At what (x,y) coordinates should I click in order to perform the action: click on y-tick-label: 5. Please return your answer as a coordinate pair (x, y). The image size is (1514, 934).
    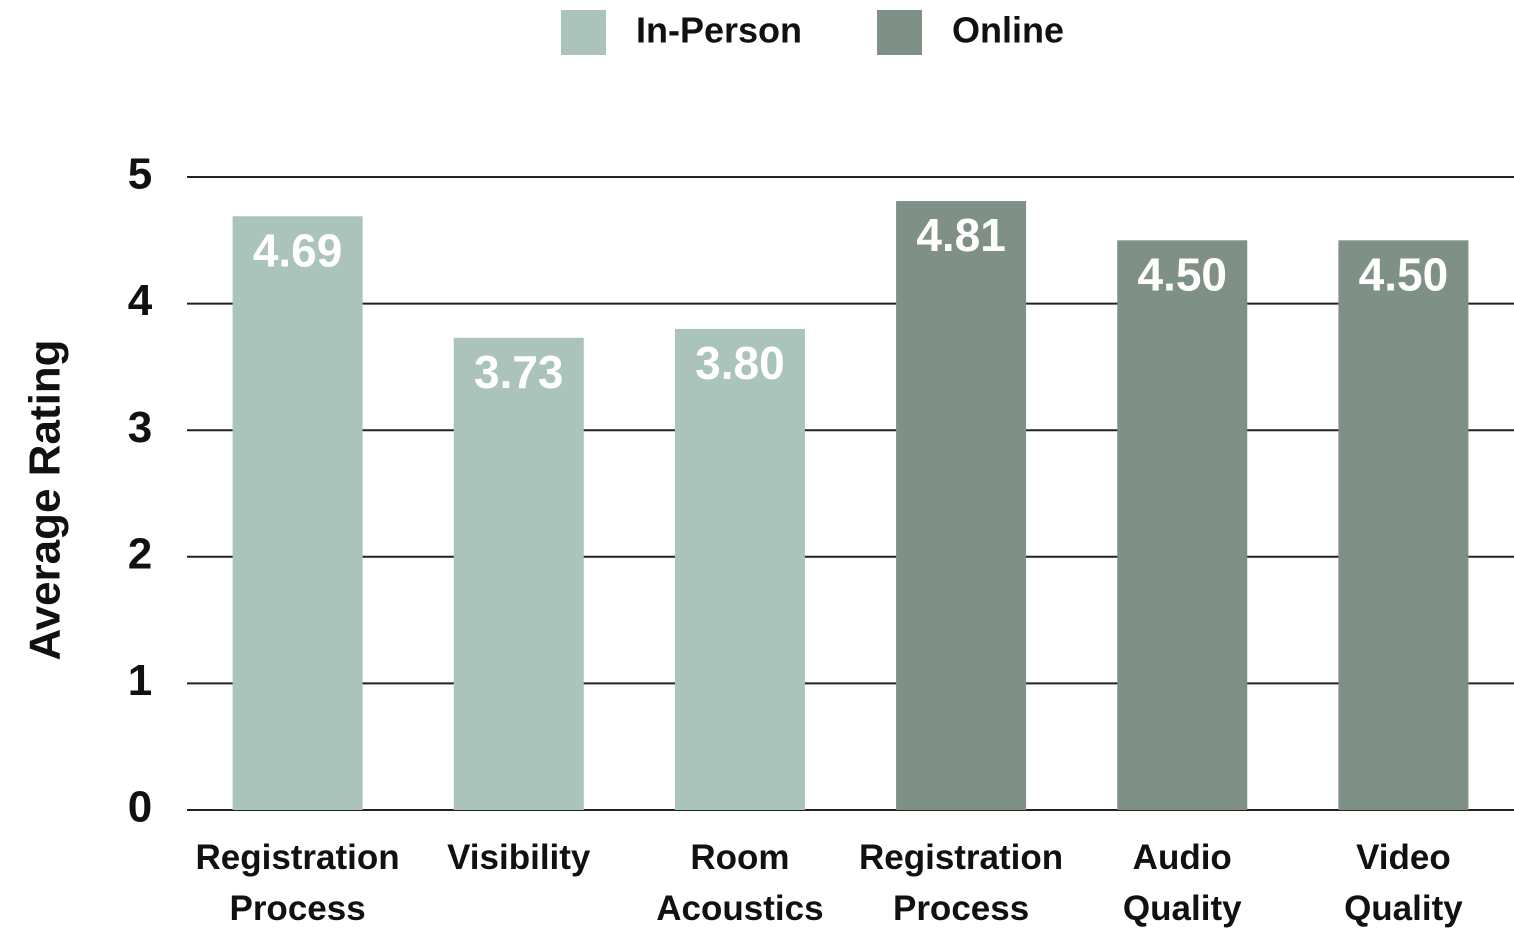
    Looking at the image, I should click on (140, 174).